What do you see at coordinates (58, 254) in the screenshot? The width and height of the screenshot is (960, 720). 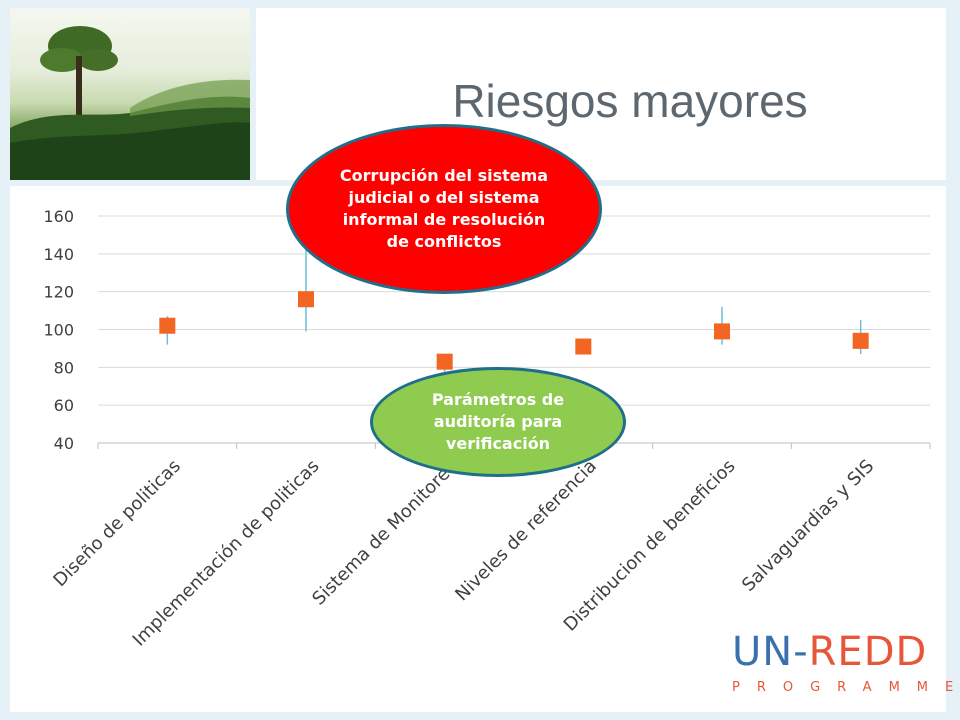 I see `y-tick-label: 140` at bounding box center [58, 254].